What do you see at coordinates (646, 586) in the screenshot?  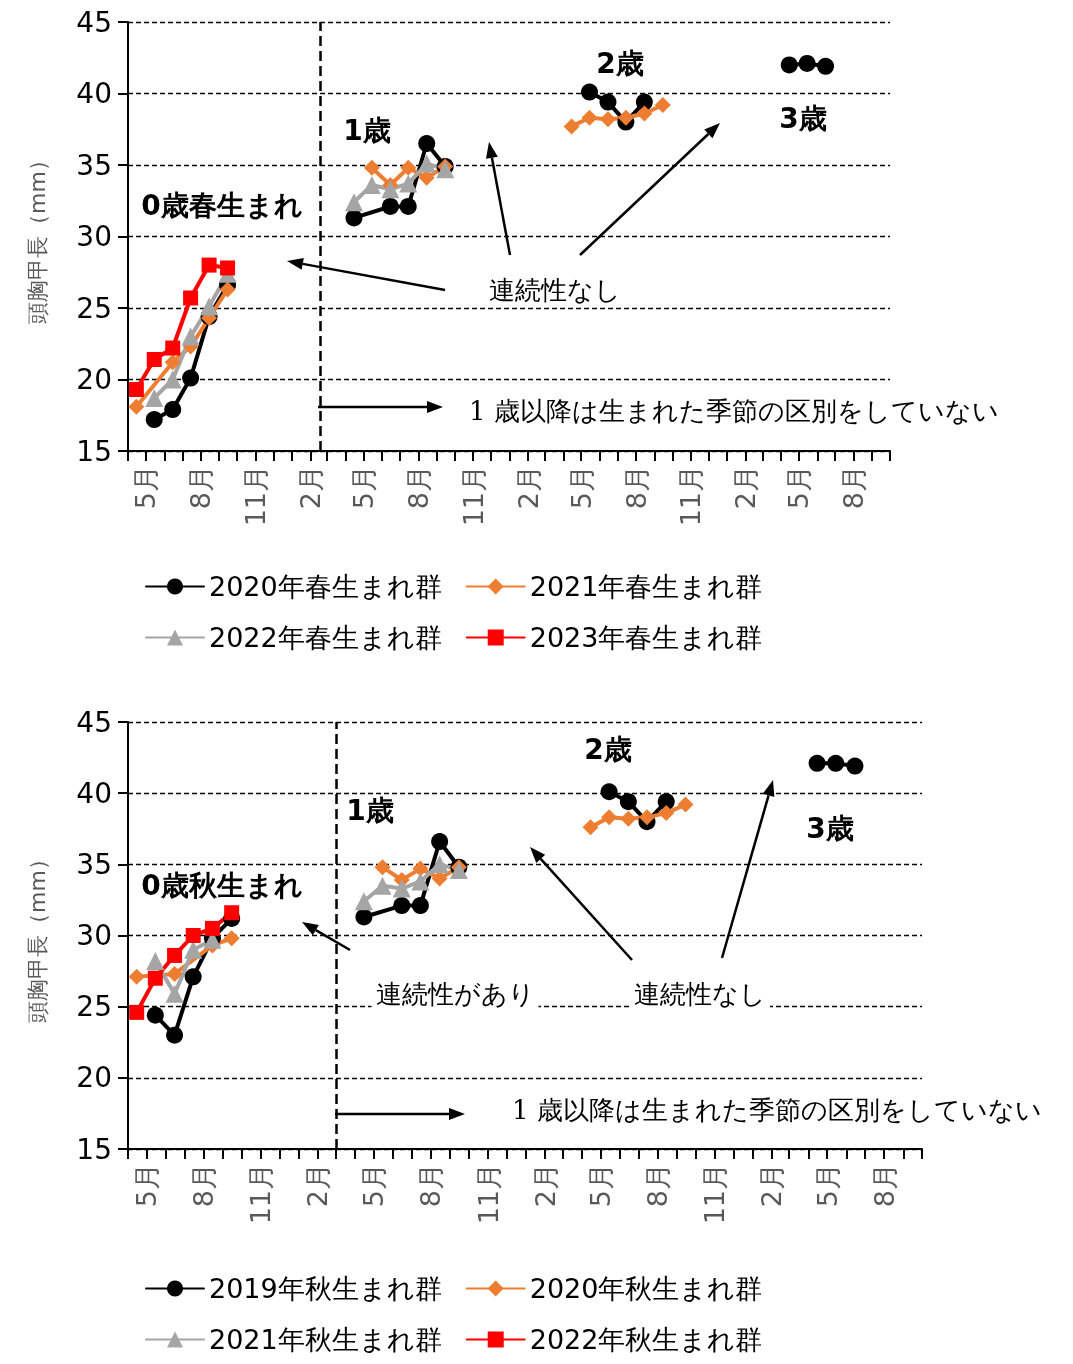 I see `legend-label: 2021年春生まれ群` at bounding box center [646, 586].